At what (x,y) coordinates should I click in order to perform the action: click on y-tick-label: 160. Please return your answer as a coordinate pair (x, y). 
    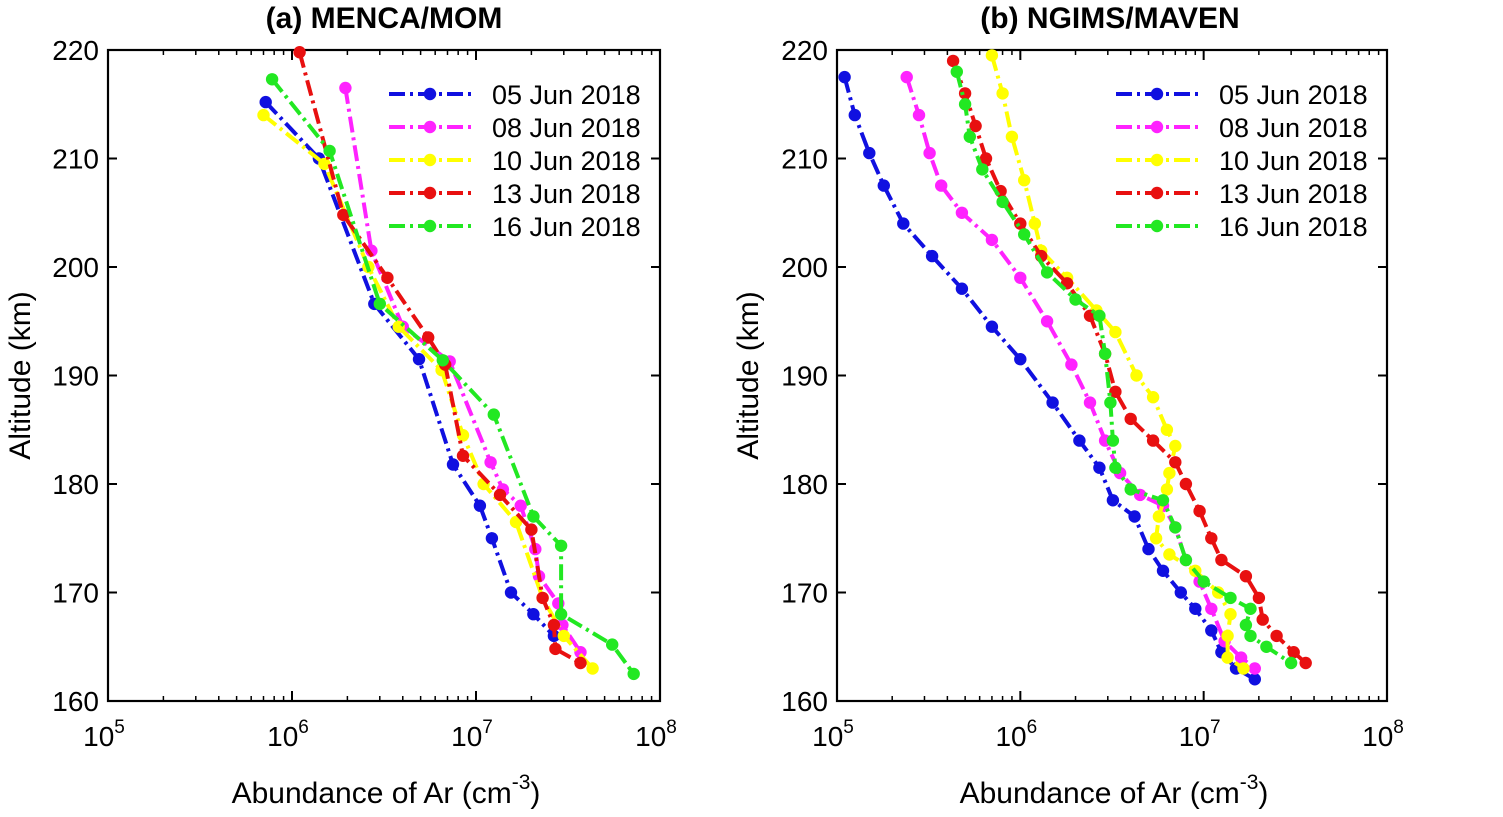
    Looking at the image, I should click on (804, 701).